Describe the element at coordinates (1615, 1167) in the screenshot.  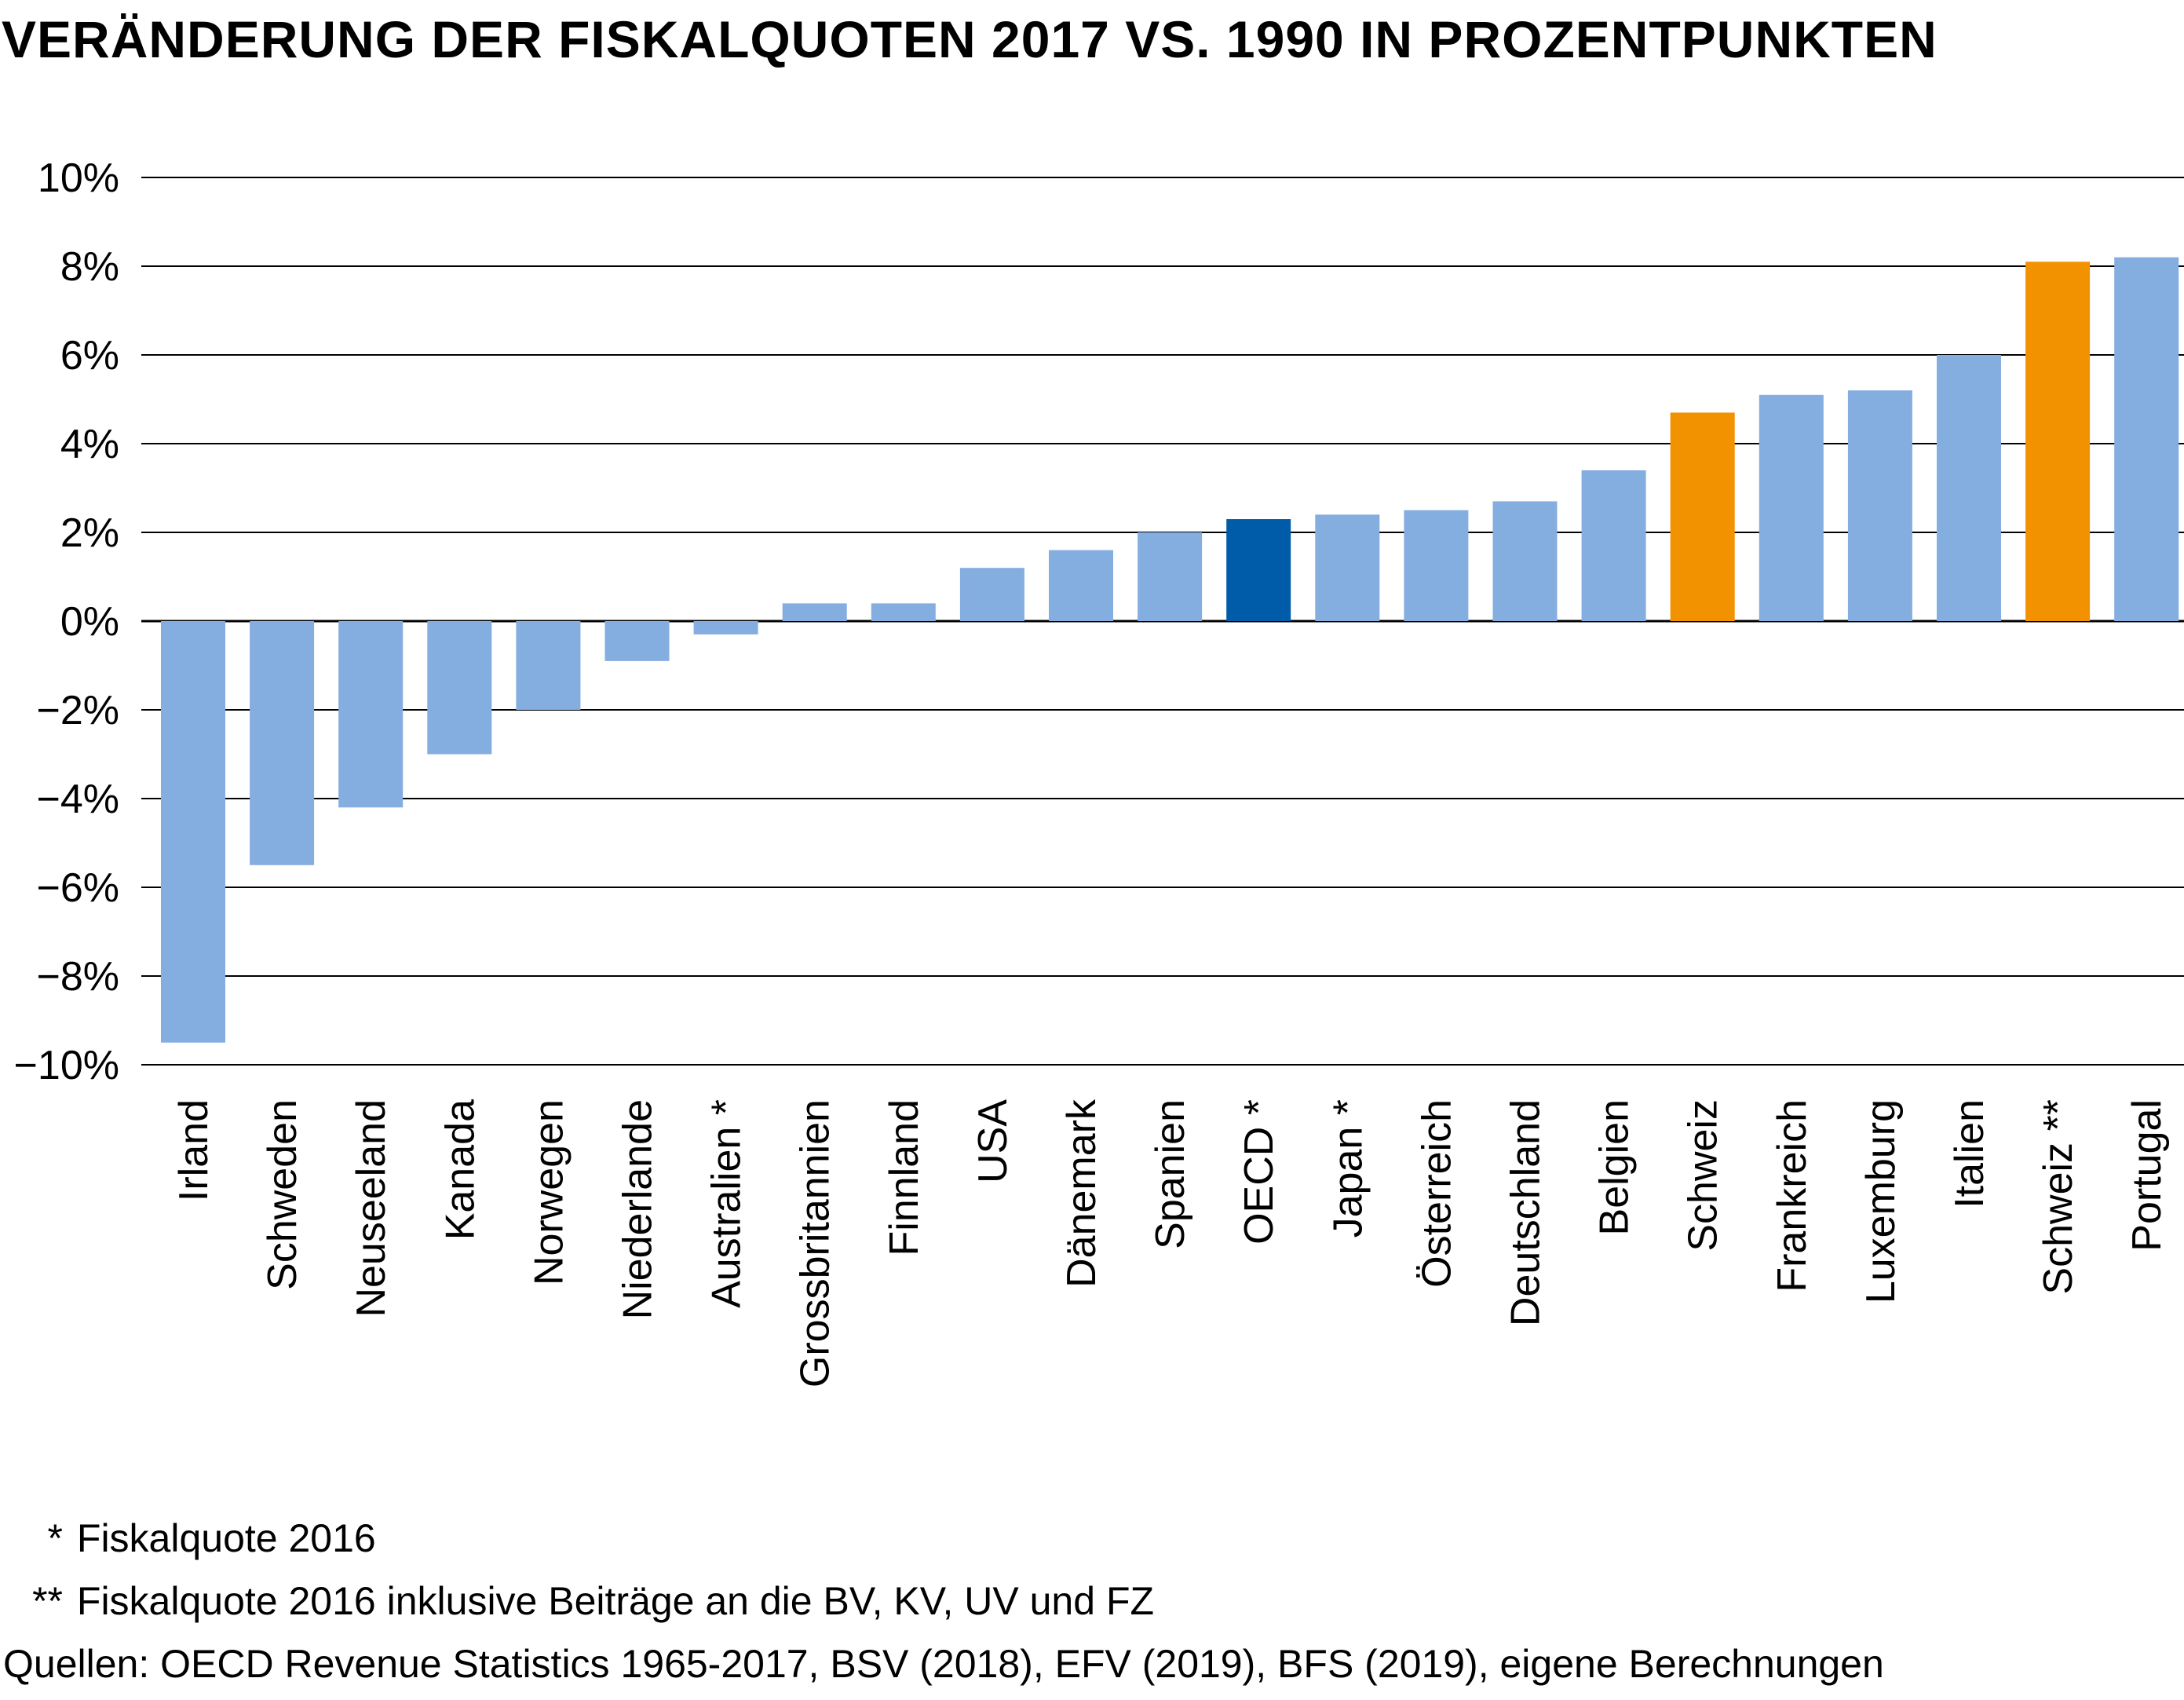
I see `x-tick-label: Belgien` at that location.